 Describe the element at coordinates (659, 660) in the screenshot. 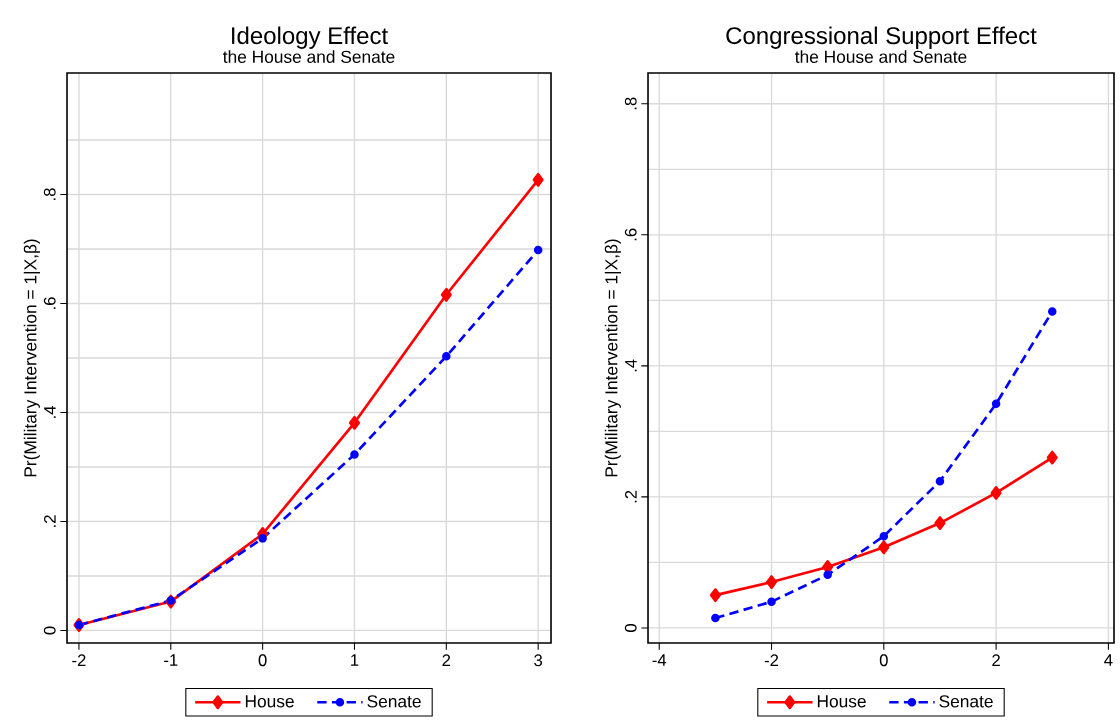

I see `x-tick-label: -4` at that location.